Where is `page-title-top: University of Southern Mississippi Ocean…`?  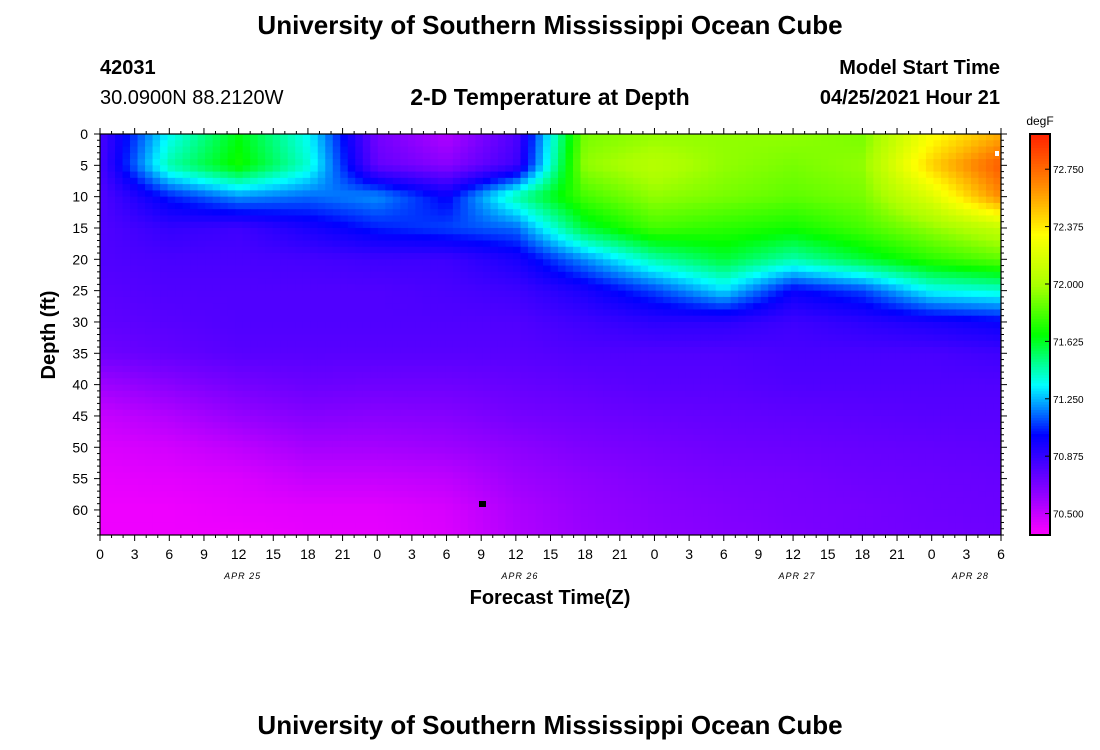
page-title-top: University of Southern Mississippi Ocean… is located at coordinates (550, 25).